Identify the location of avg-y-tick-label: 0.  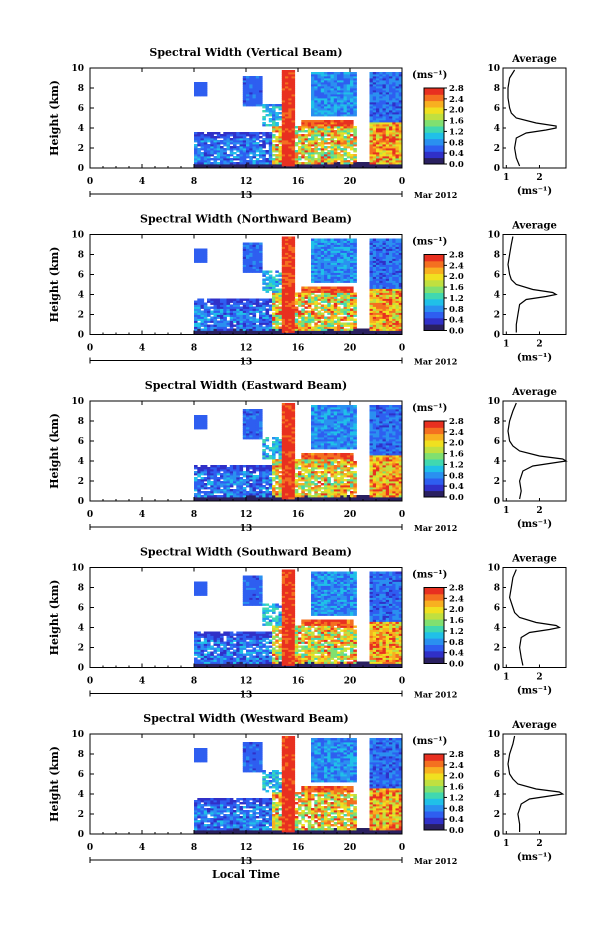
(497, 336).